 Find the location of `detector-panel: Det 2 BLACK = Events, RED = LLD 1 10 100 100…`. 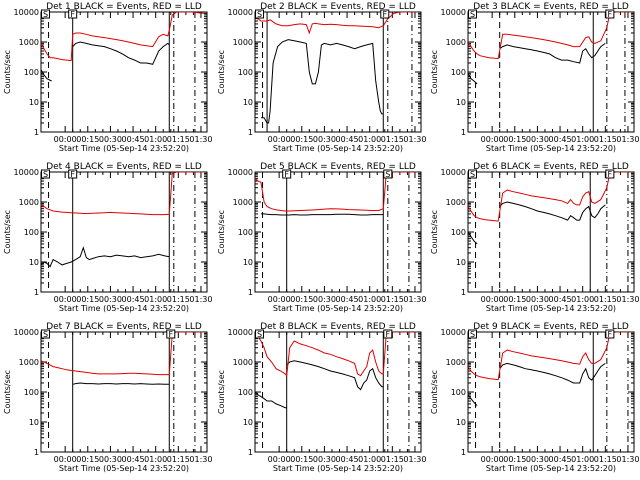

detector-panel: Det 2 BLACK = Events, RED = LLD 1 10 100 100… is located at coordinates (321, 77).